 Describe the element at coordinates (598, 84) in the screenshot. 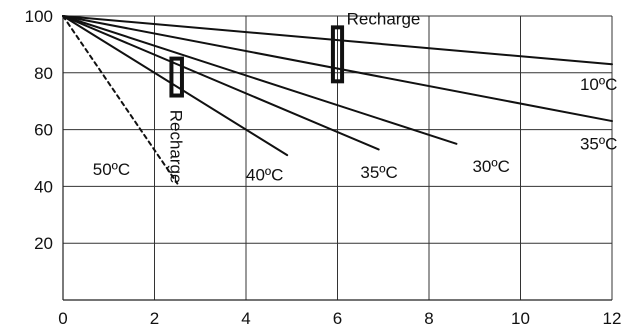

I see `series-label-0: 10ºC` at that location.